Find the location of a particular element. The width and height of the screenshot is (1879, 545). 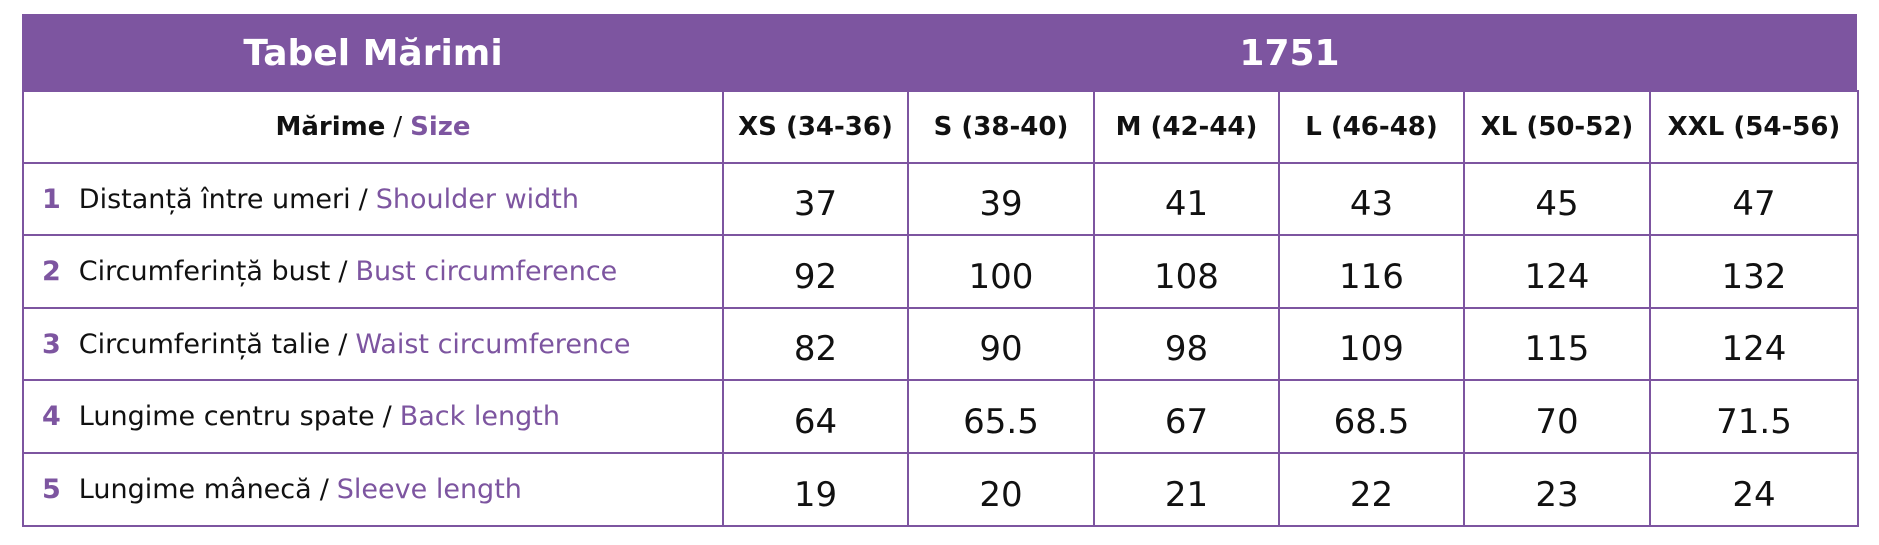

label-ro: Lungime mânecă is located at coordinates (195, 489).